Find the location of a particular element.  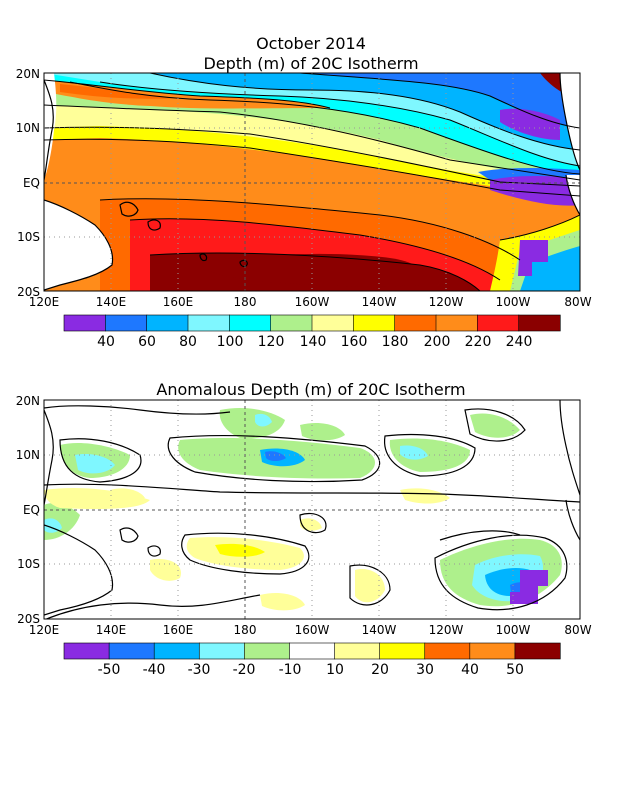

colorbar-label: 140 is located at coordinates (313, 342).